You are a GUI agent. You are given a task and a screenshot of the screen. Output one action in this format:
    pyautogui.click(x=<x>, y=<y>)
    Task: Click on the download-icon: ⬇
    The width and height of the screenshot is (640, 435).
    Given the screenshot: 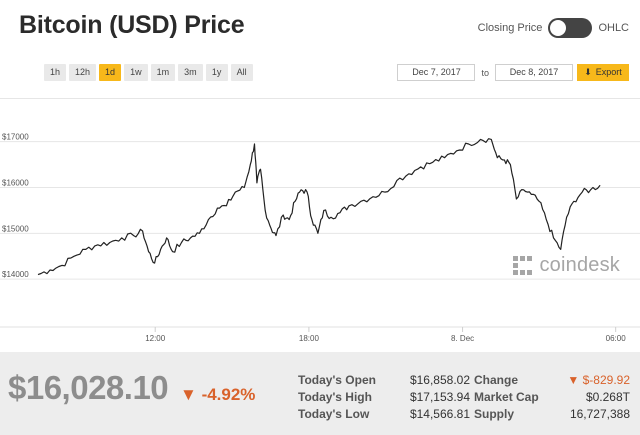 What is the action you would take?
    pyautogui.click(x=588, y=72)
    